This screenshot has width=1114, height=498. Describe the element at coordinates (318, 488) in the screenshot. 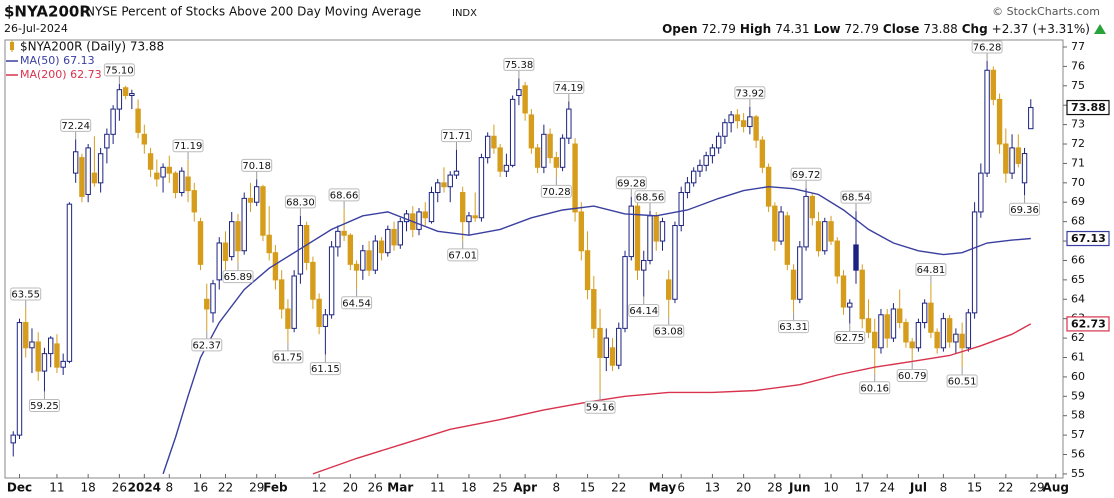

I see `x-tick-label: 12` at that location.